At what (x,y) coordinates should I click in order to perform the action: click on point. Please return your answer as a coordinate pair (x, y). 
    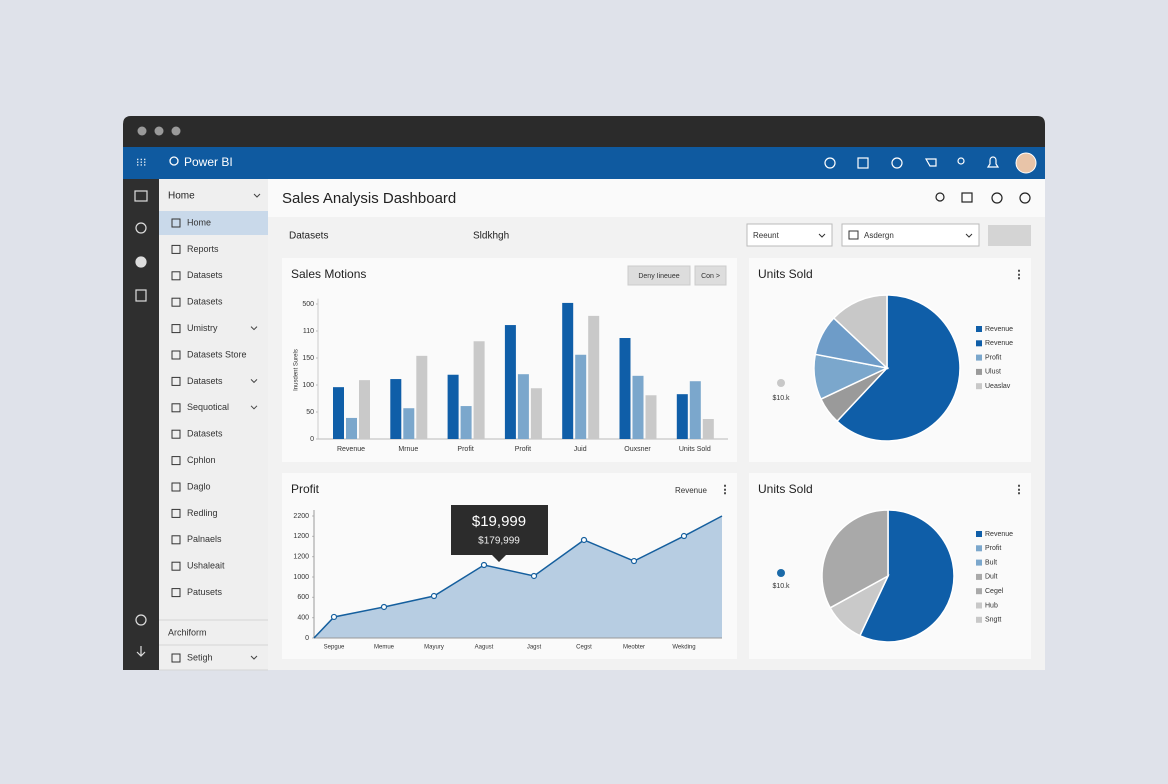
    Looking at the image, I should click on (334, 617).